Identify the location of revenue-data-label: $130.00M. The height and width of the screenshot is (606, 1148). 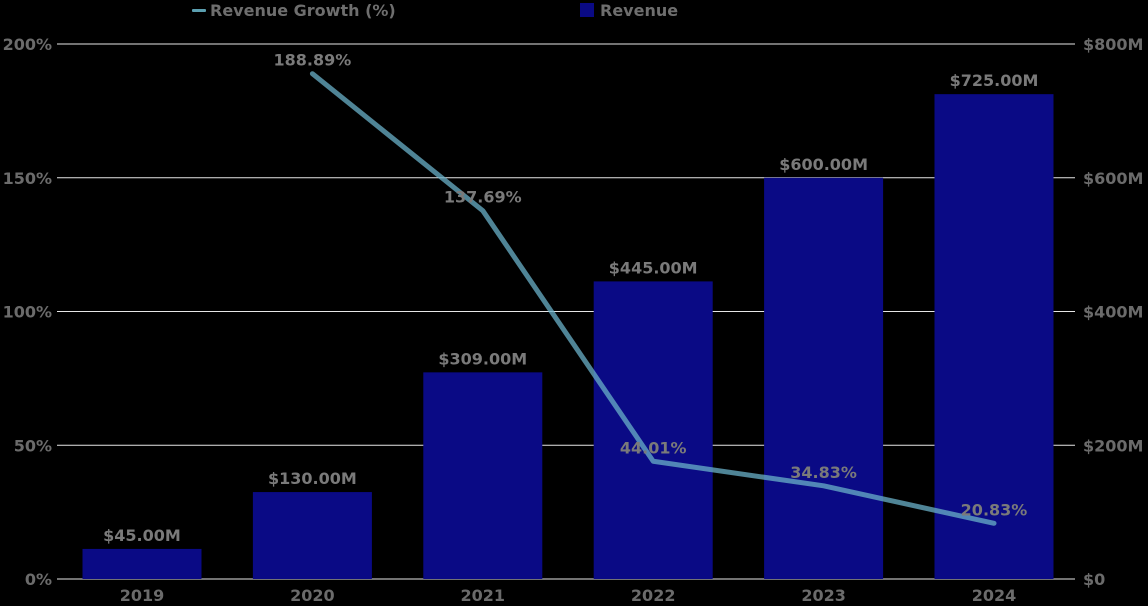
(312, 478).